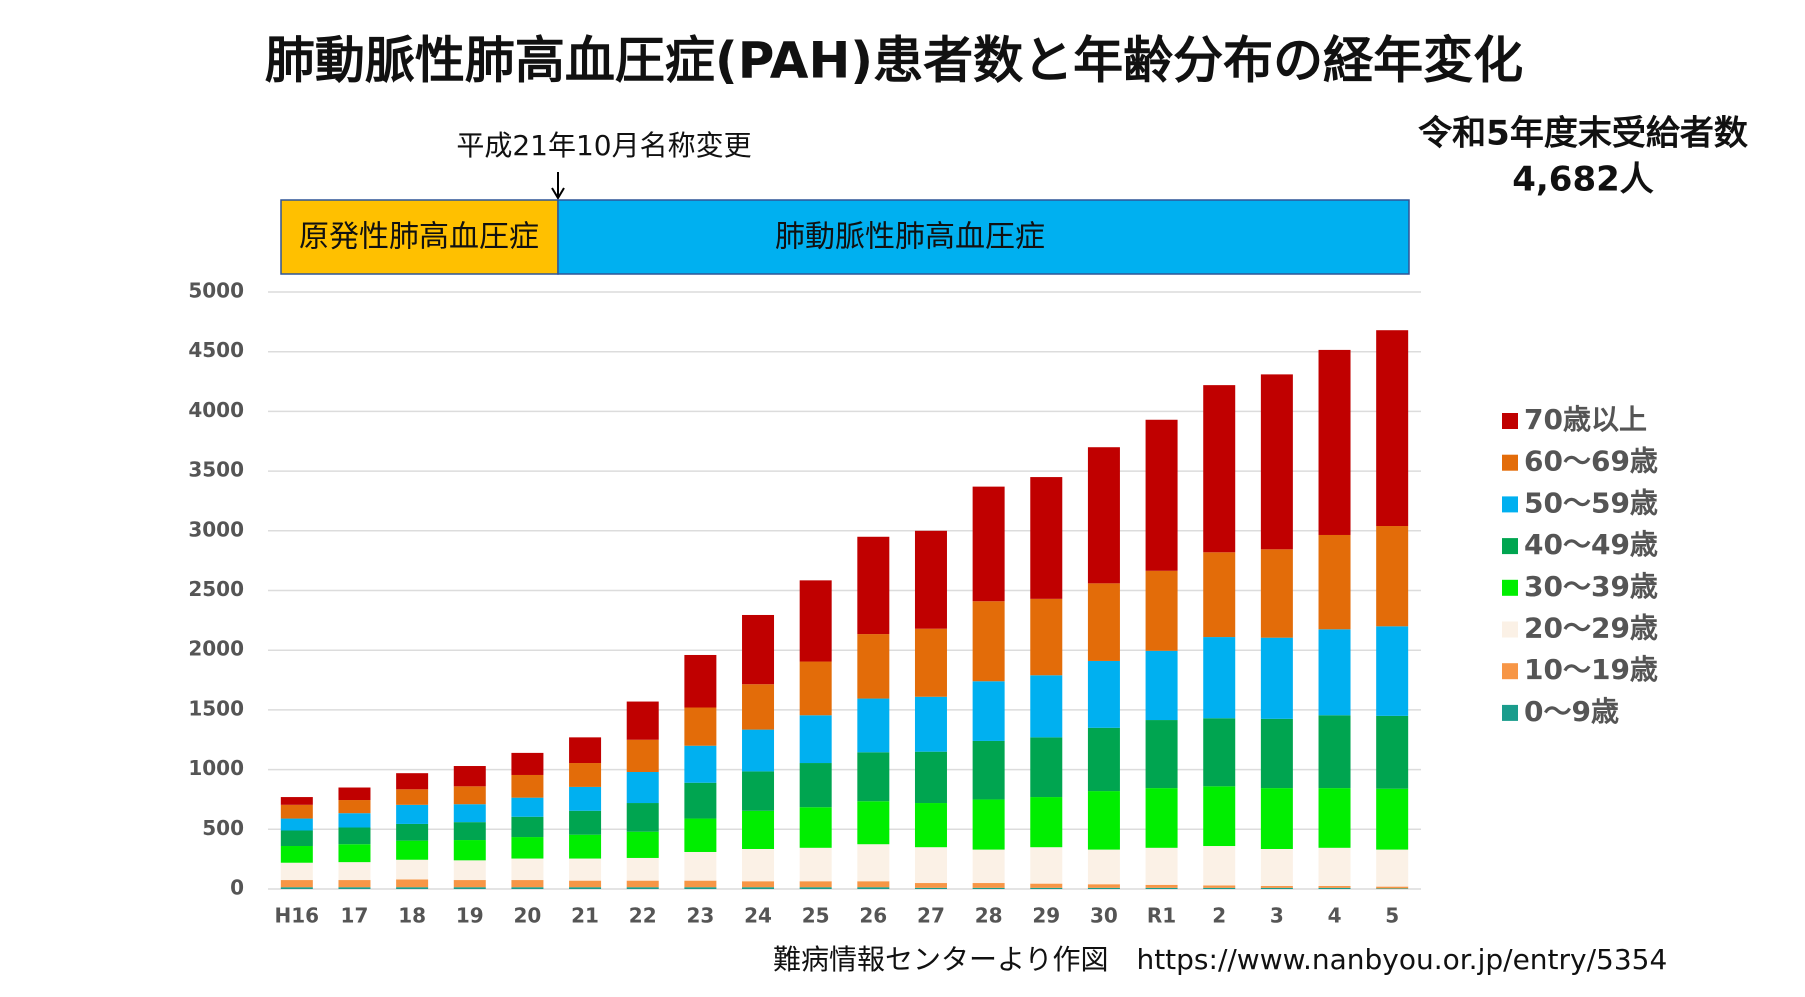  I want to click on y-tick-label: 4000, so click(216, 410).